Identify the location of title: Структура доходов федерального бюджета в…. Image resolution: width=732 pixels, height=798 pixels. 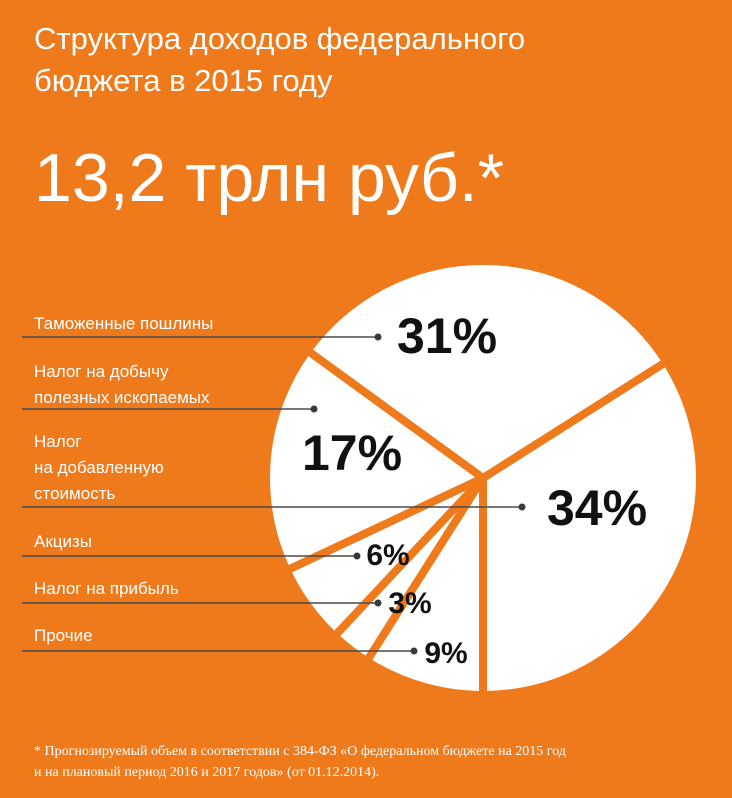
(280, 59).